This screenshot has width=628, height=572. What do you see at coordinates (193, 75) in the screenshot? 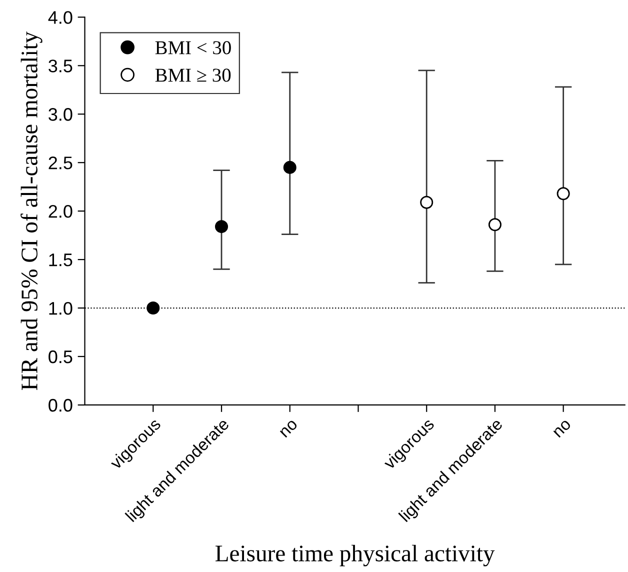
I see `legend-label: BMI ≥ 30` at bounding box center [193, 75].